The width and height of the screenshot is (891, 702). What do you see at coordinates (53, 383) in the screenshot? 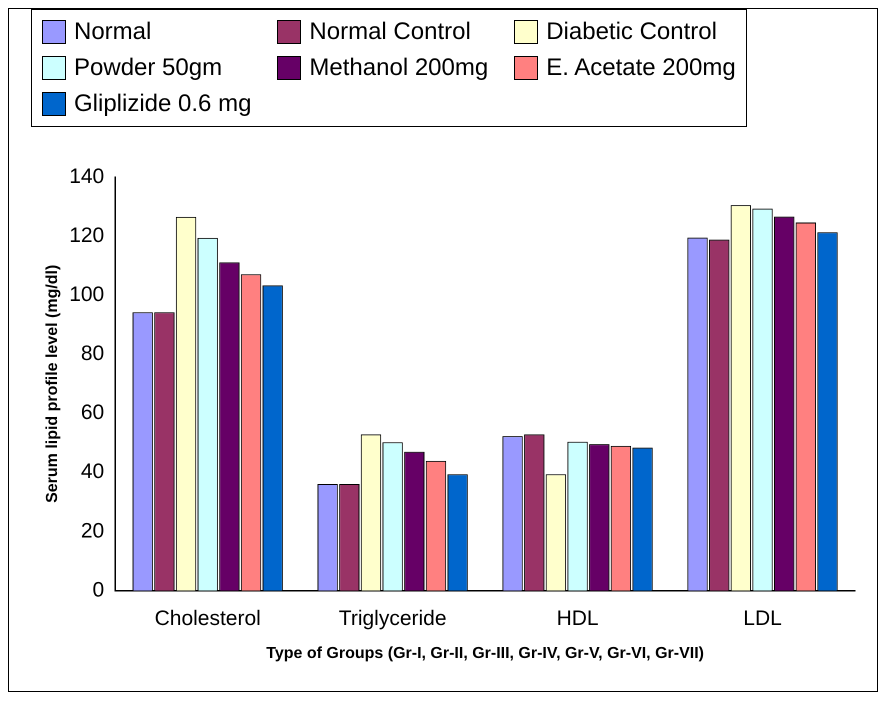
I see `y-axis-title: Serum lipid profile level (mg/dl)` at bounding box center [53, 383].